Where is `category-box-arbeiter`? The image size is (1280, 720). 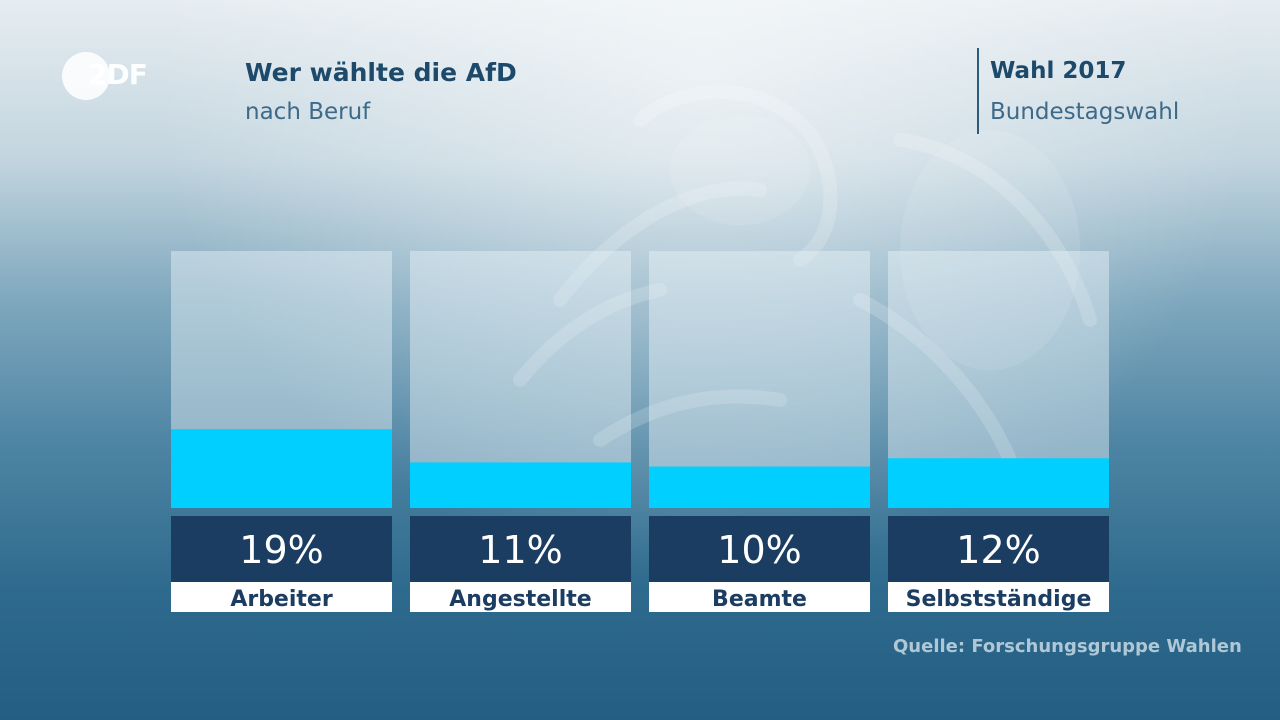 category-box-arbeiter is located at coordinates (281, 597).